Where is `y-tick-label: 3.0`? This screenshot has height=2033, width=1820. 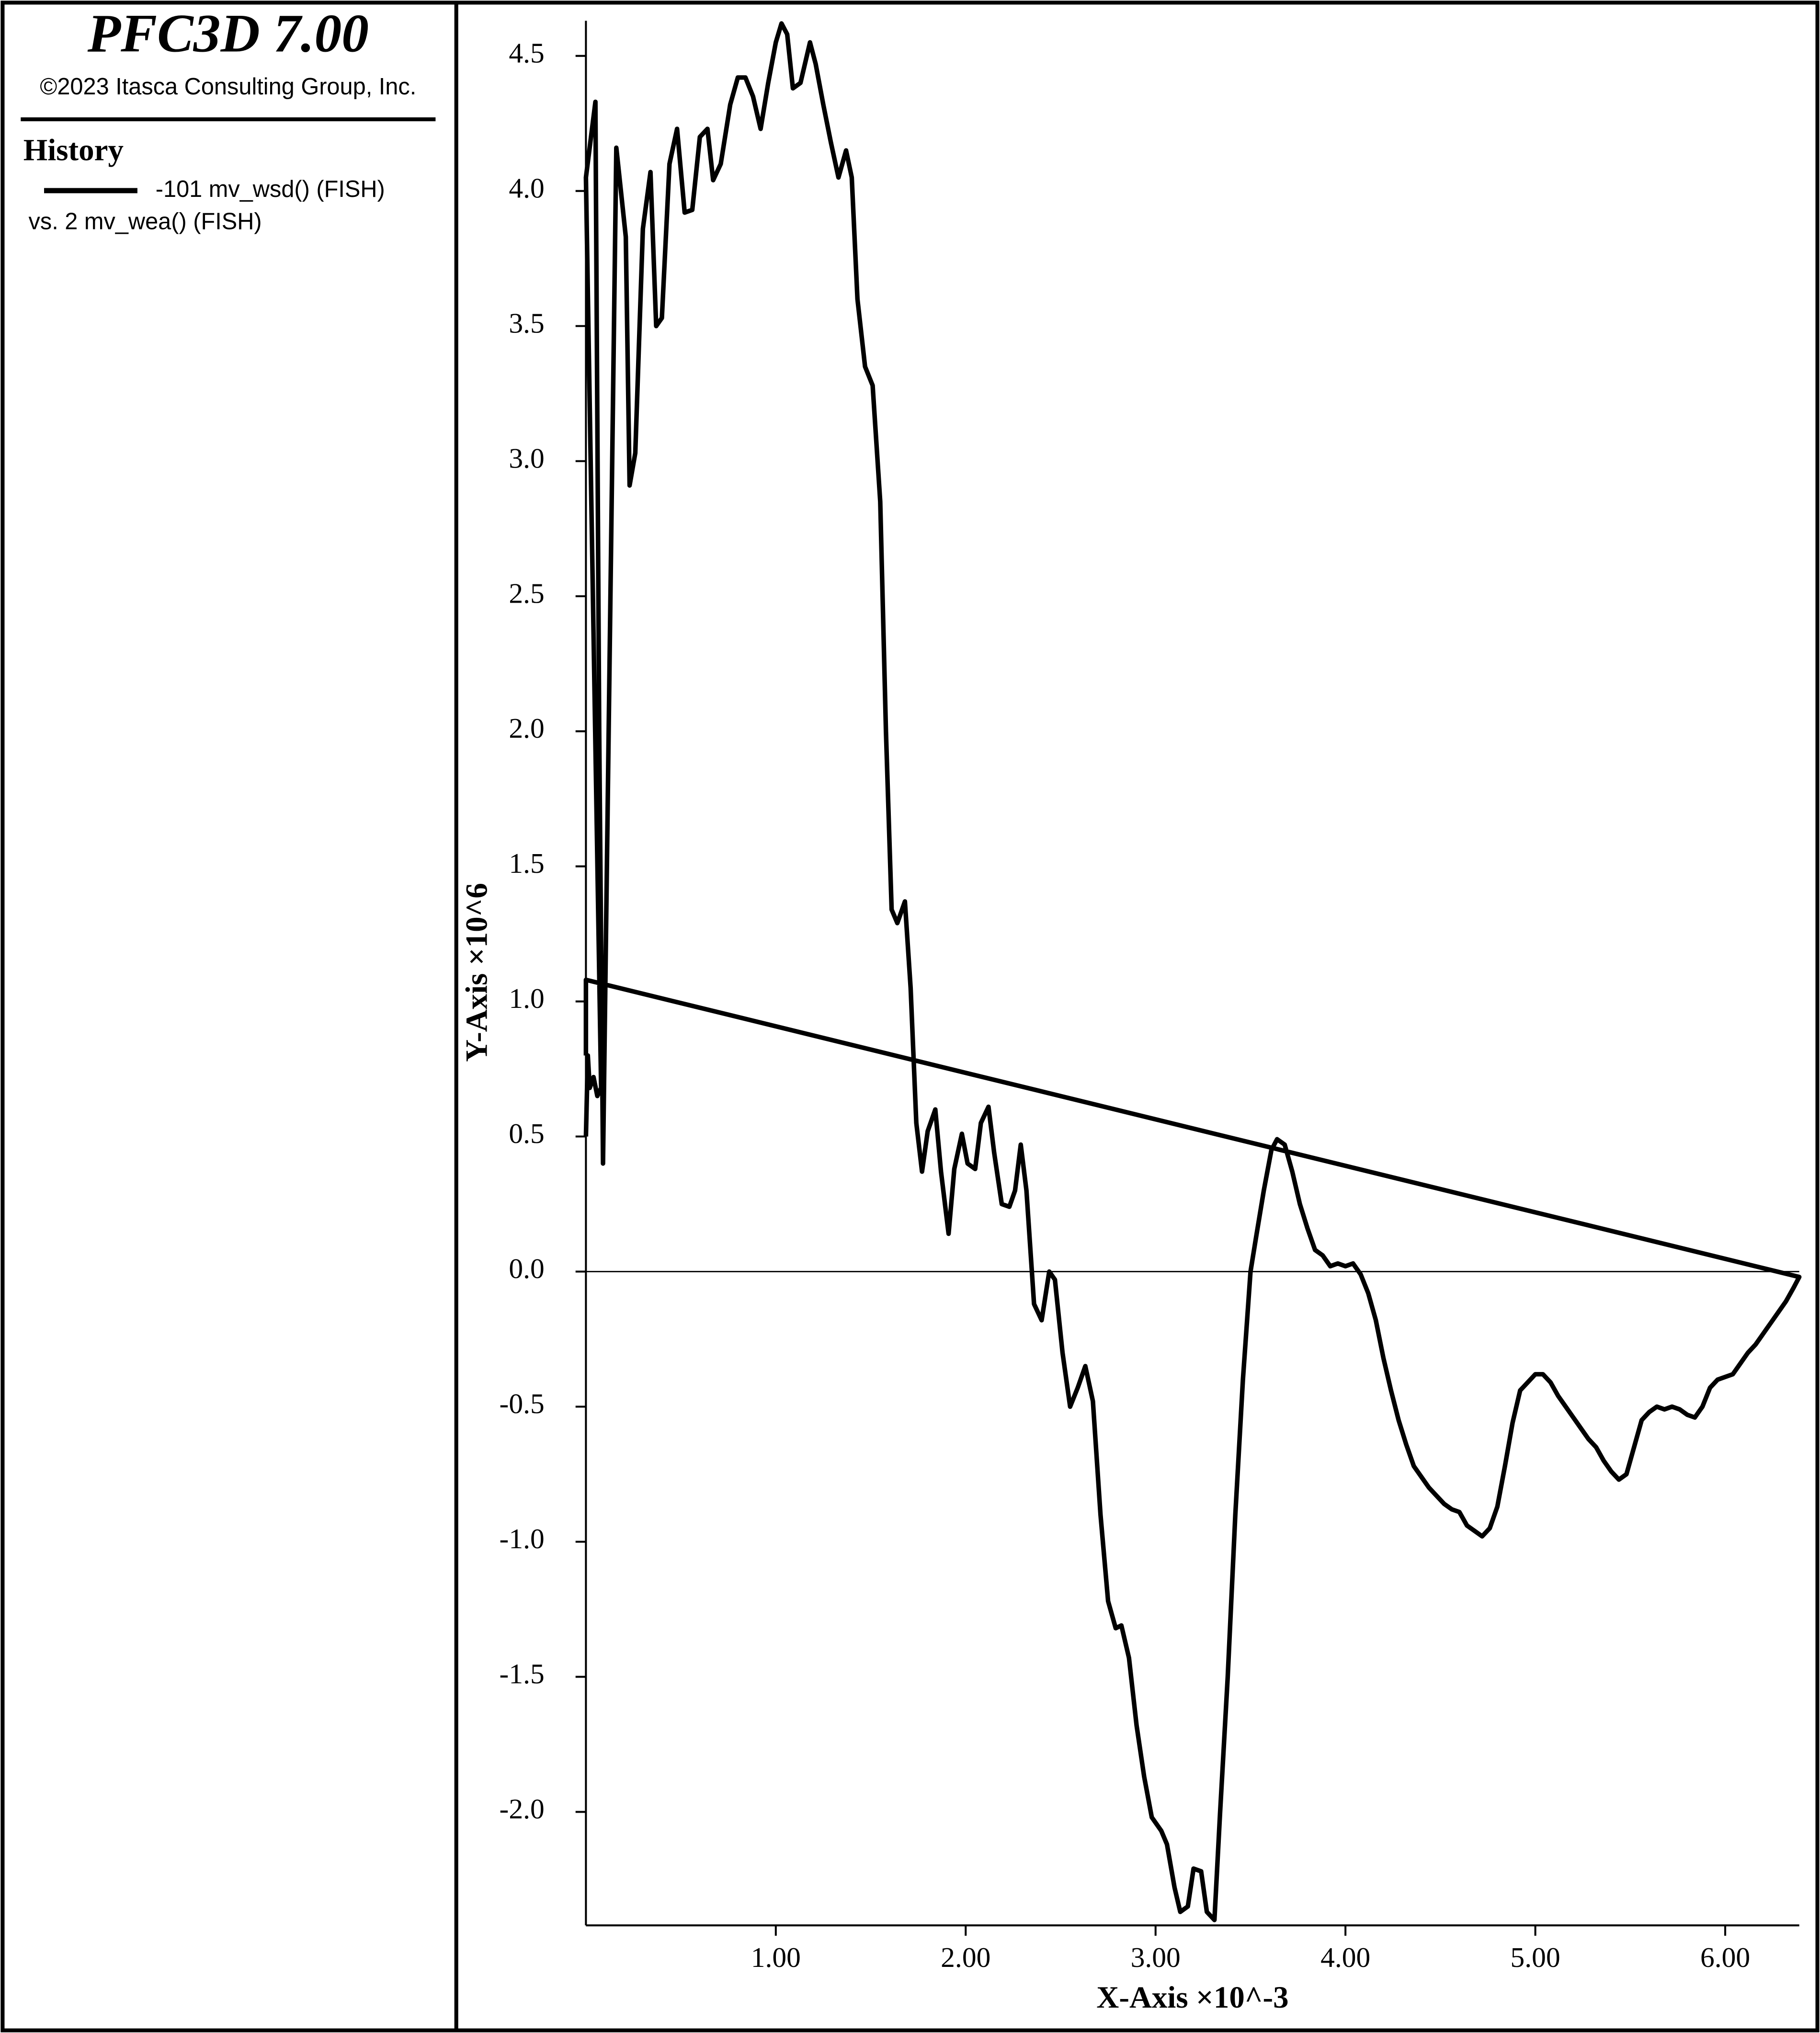
y-tick-label: 3.0 is located at coordinates (527, 458).